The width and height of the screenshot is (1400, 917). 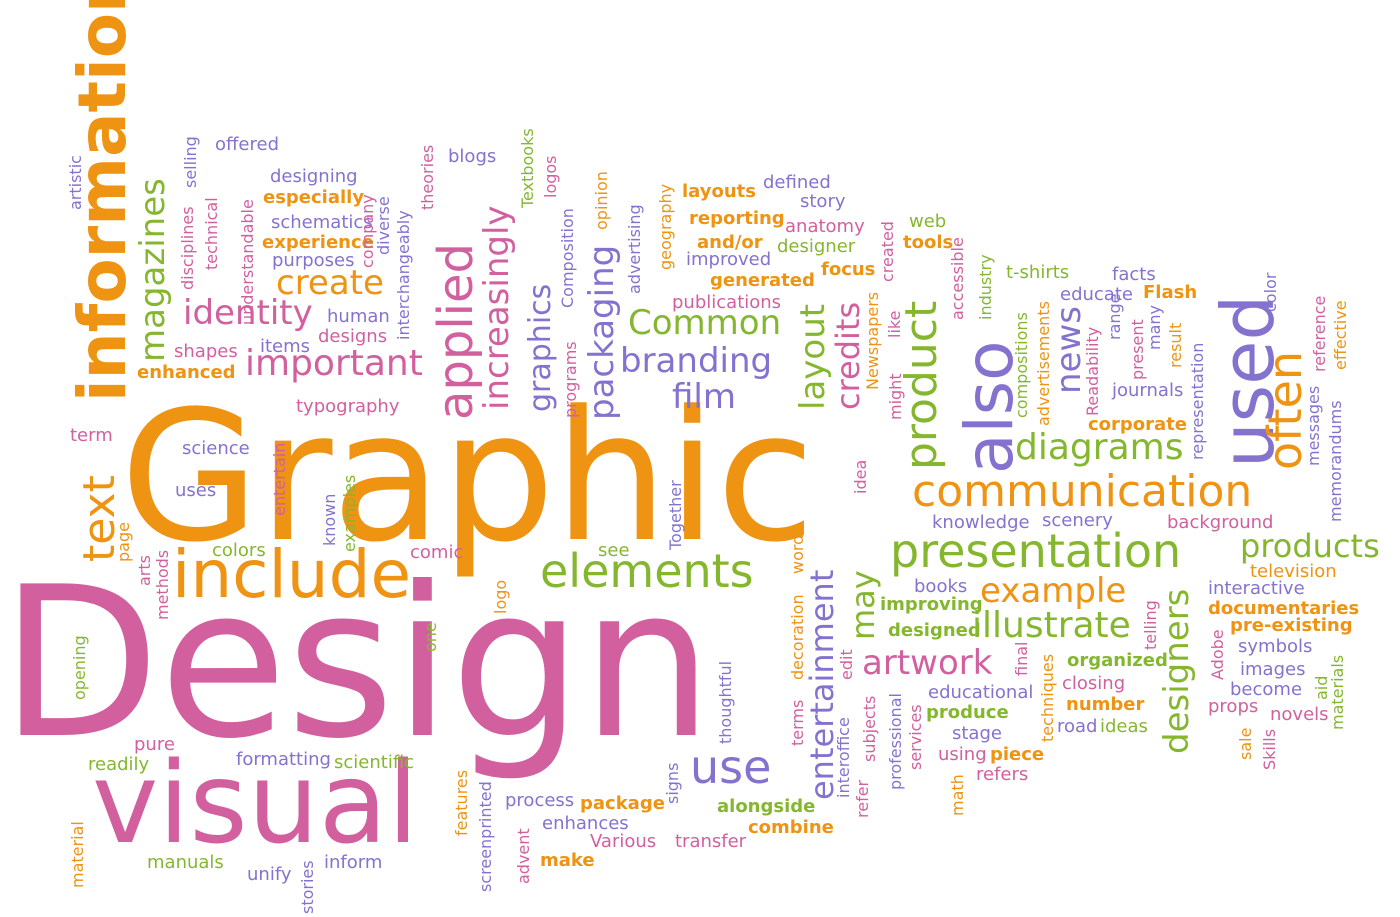 What do you see at coordinates (725, 702) in the screenshot?
I see `word-thoughtful: thoughtful` at bounding box center [725, 702].